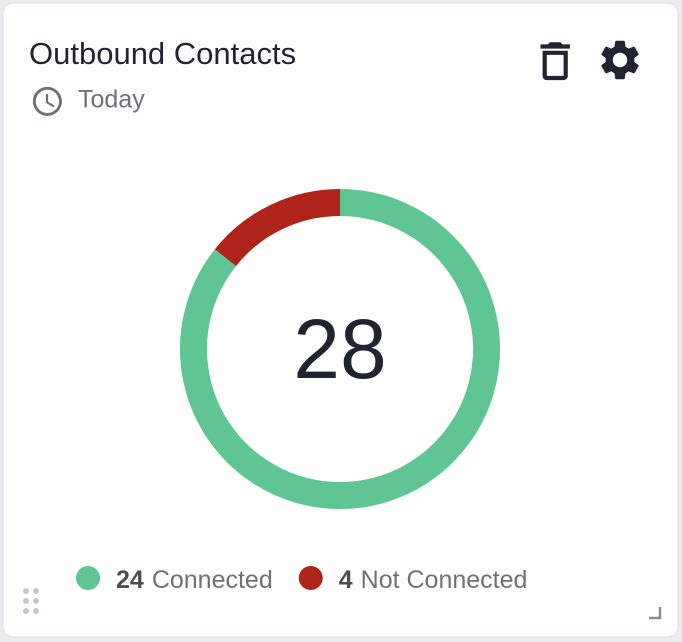 This screenshot has height=642, width=682. I want to click on donut-total: 28, so click(339, 349).